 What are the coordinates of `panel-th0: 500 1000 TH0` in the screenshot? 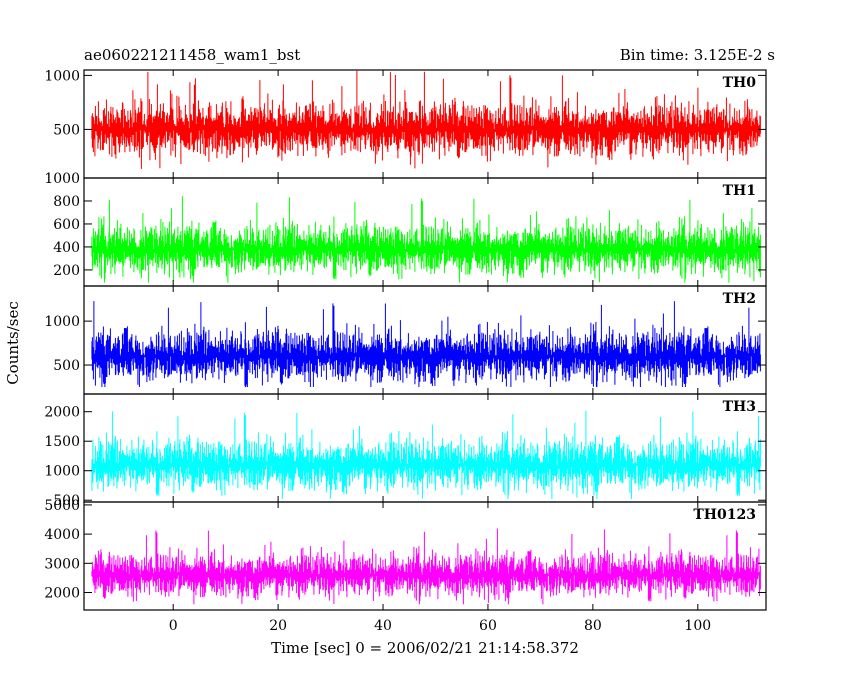 It's located at (405, 123).